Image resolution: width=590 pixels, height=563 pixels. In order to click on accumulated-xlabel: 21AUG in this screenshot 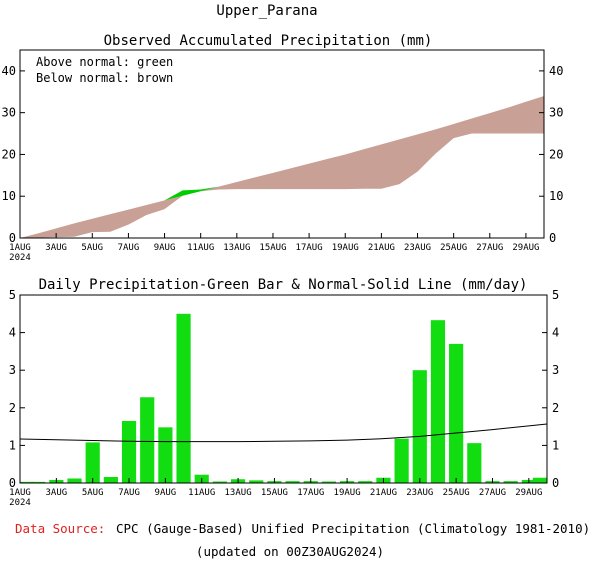, I will do `click(381, 248)`.